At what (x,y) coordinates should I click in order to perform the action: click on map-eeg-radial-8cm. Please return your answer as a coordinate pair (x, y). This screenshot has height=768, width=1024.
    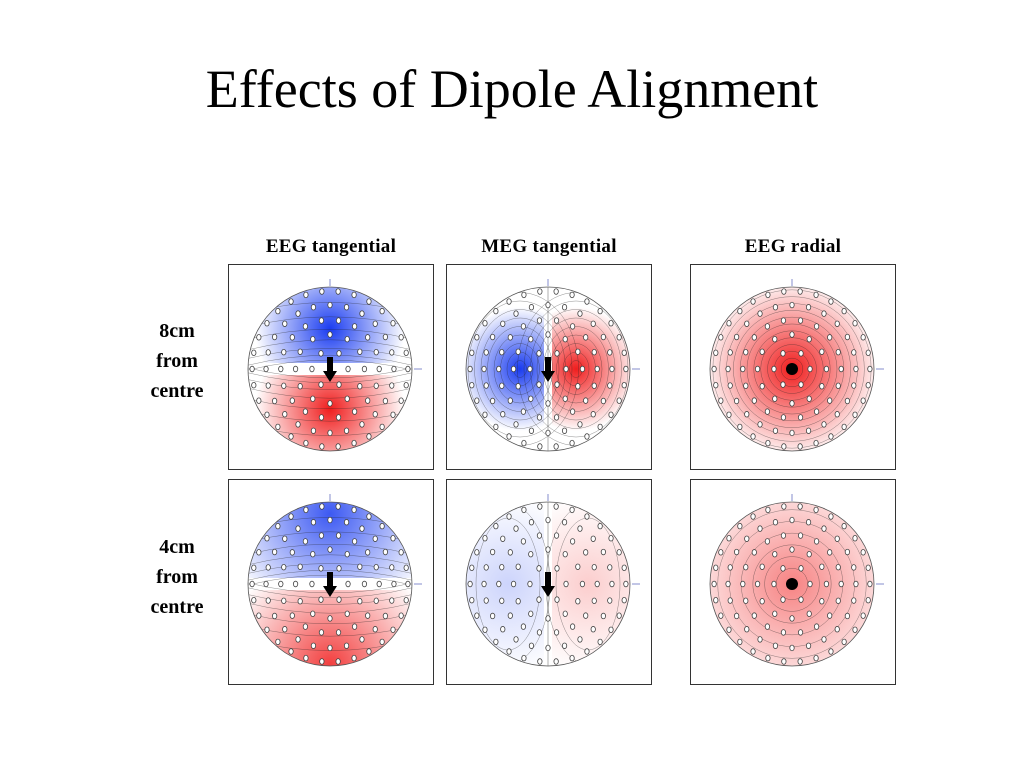
    Looking at the image, I should click on (793, 367).